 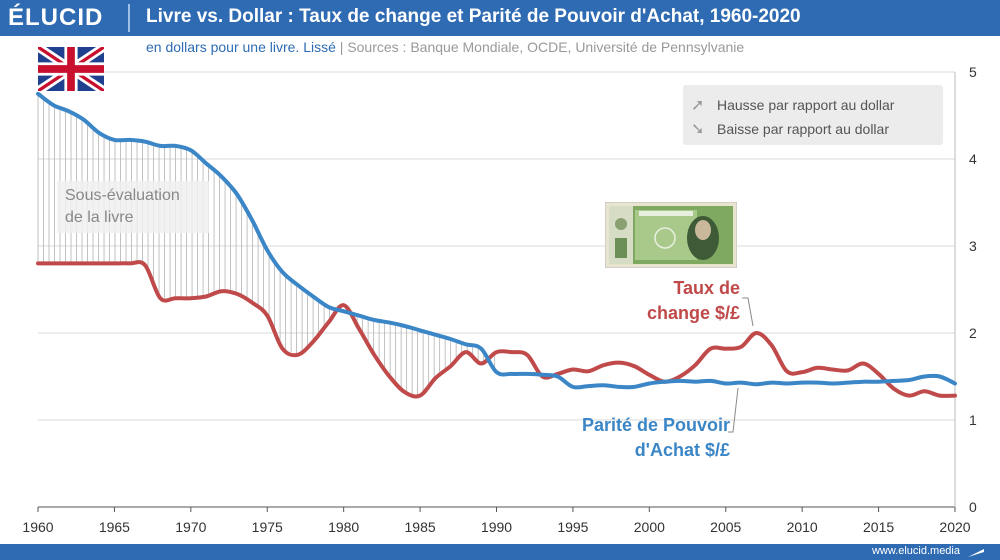 I want to click on legend-down-row: ➘ Baisse par rapport au dollar, so click(x=790, y=129).